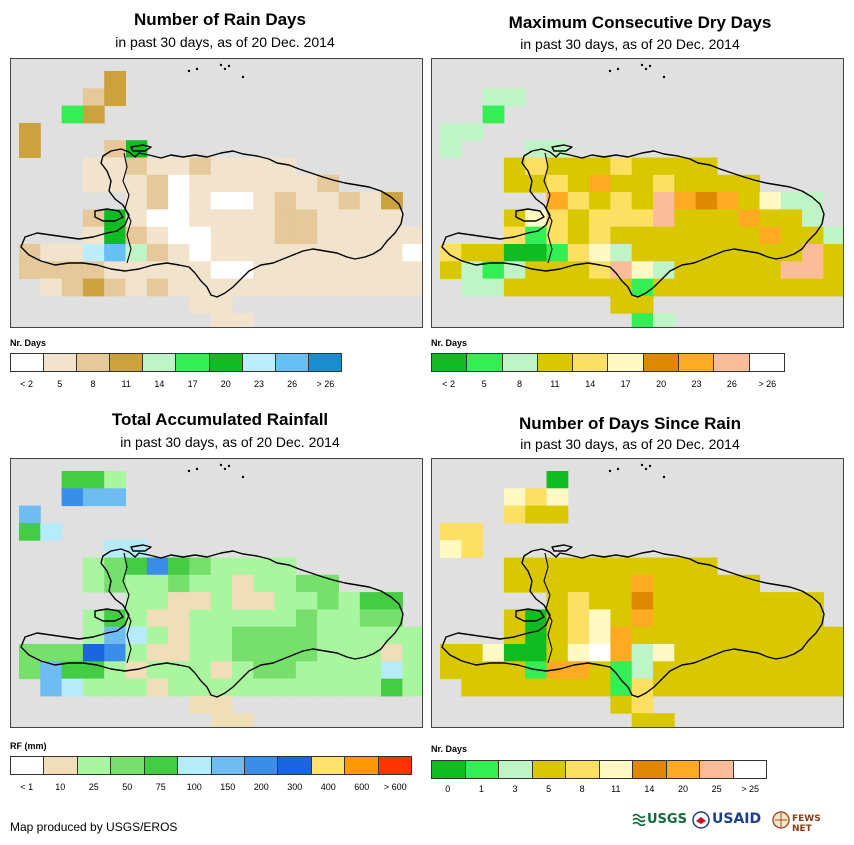 The image size is (854, 845). I want to click on legend-tick-label: 5, so click(484, 384).